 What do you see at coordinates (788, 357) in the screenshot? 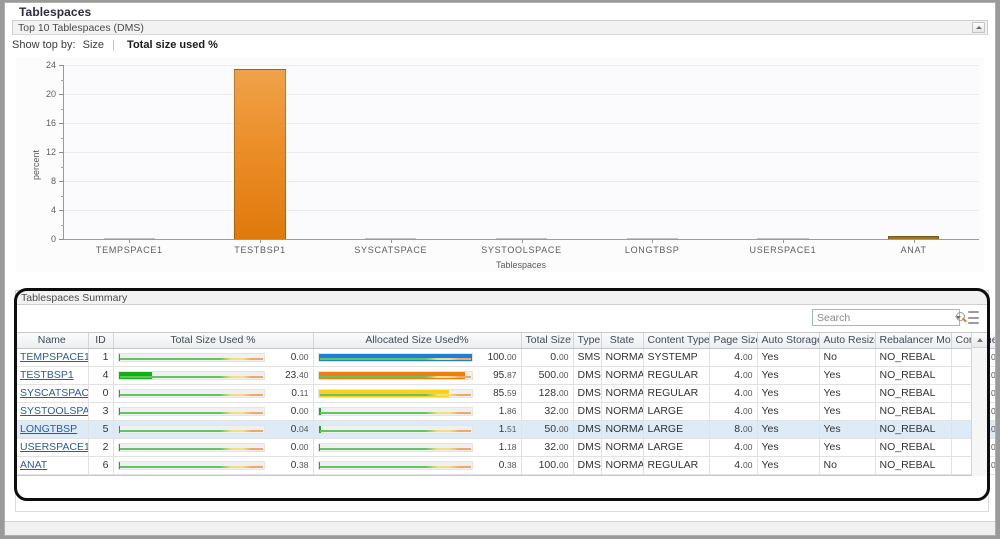
I see `cell-auto-storage: Yes` at bounding box center [788, 357].